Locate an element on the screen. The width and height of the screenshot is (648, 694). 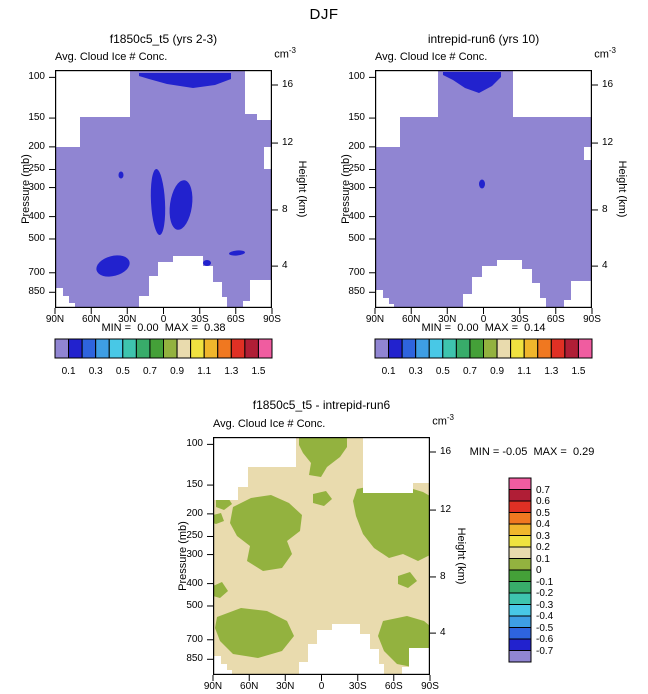
plot-frame is located at coordinates (164, 189).